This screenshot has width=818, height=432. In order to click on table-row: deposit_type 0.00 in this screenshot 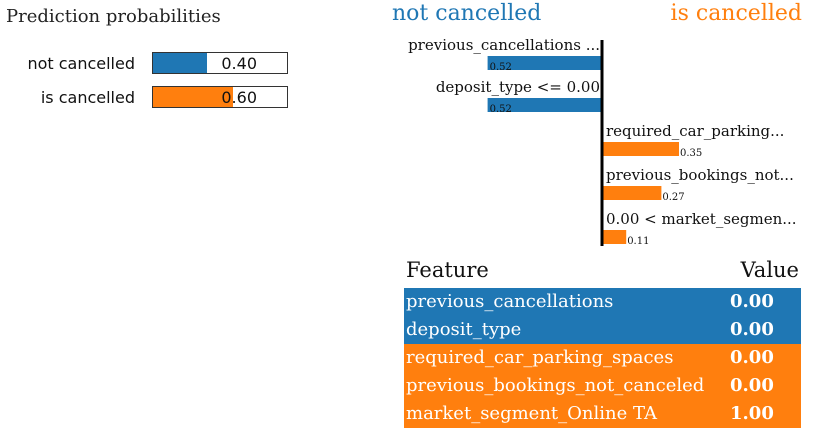, I will do `click(602, 330)`.